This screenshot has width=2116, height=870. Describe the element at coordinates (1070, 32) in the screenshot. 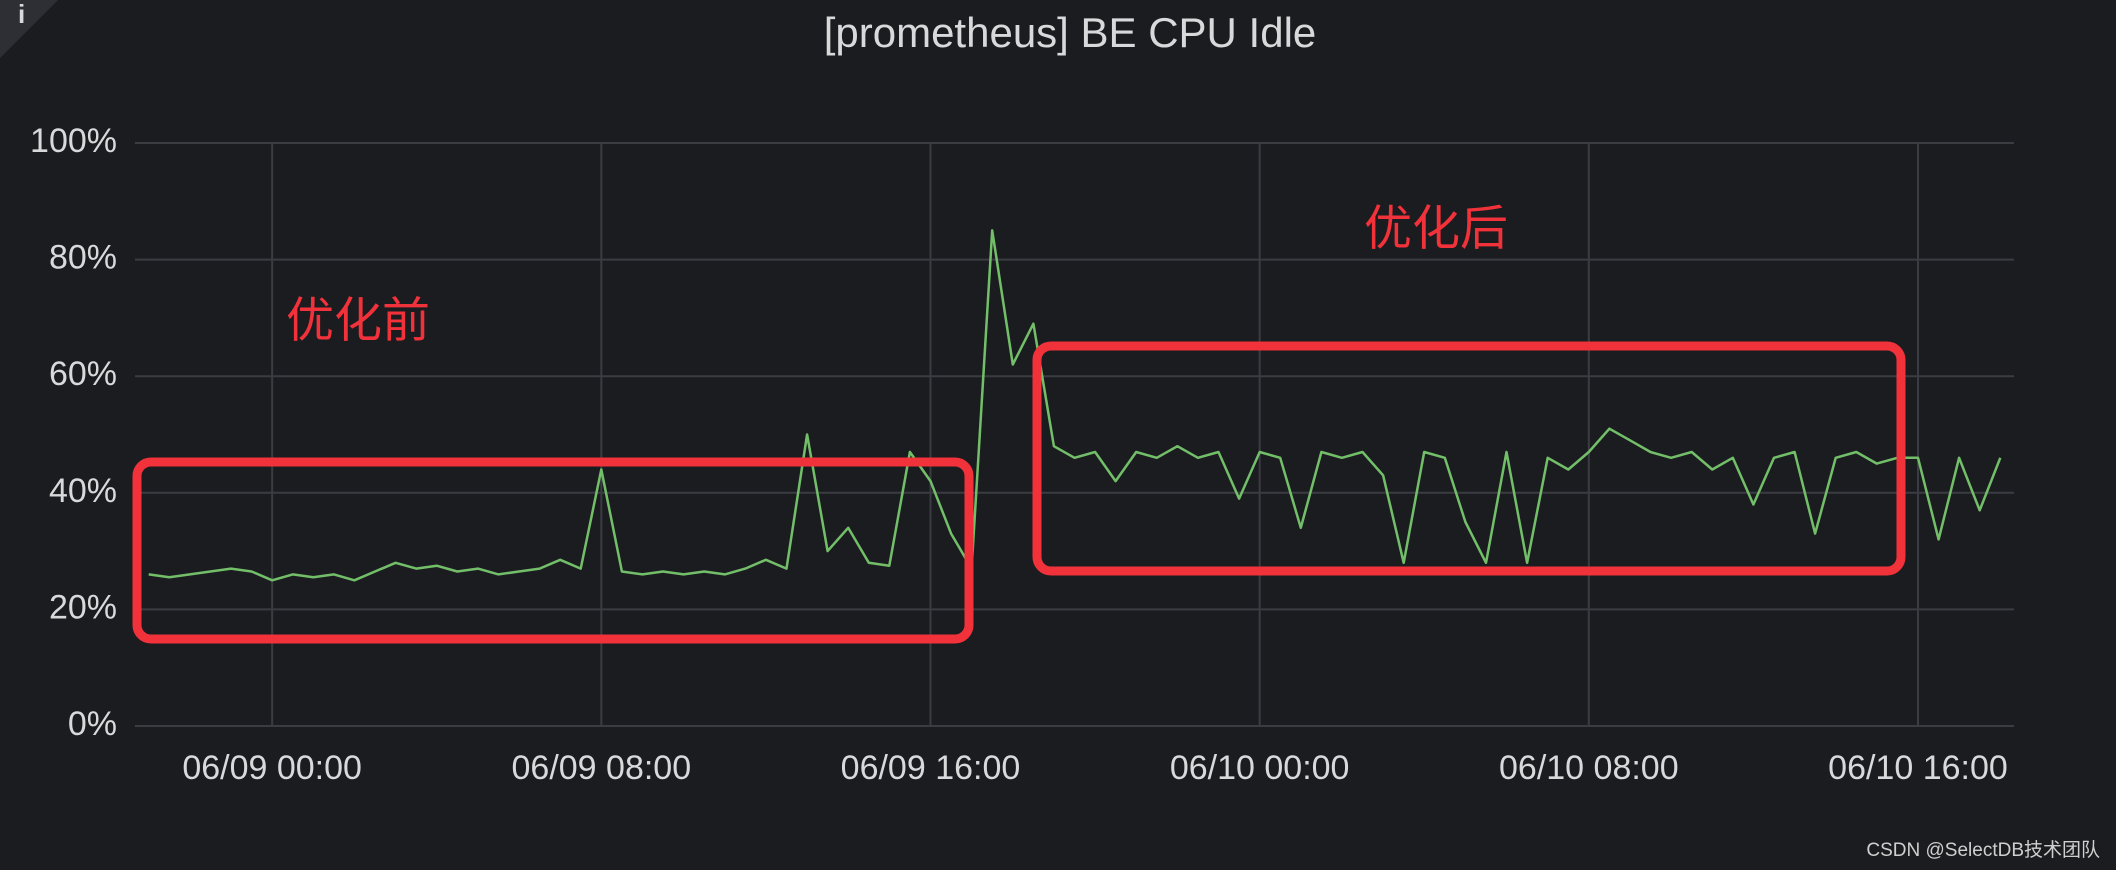

I see `chart-title: [prometheus] BE CPU Idle` at that location.